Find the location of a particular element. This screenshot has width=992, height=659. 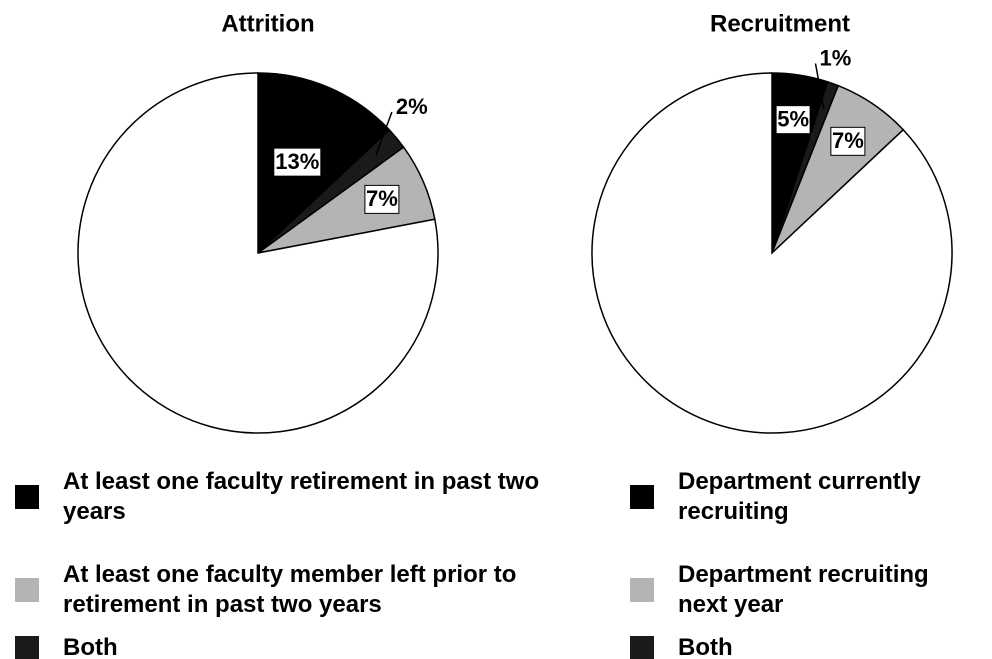

chart-title: Recruitment is located at coordinates (780, 23).